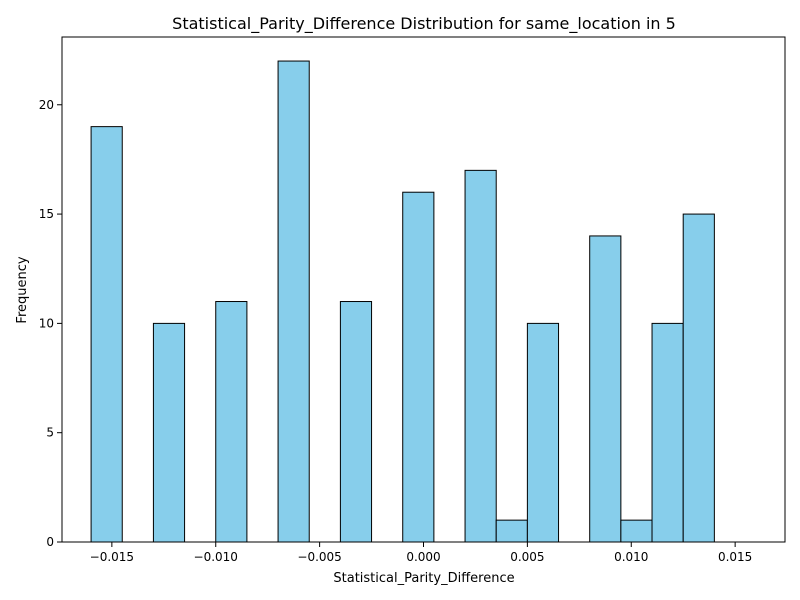 This screenshot has height=600, width=800. I want to click on x-tick-label: 0.000, so click(423, 557).